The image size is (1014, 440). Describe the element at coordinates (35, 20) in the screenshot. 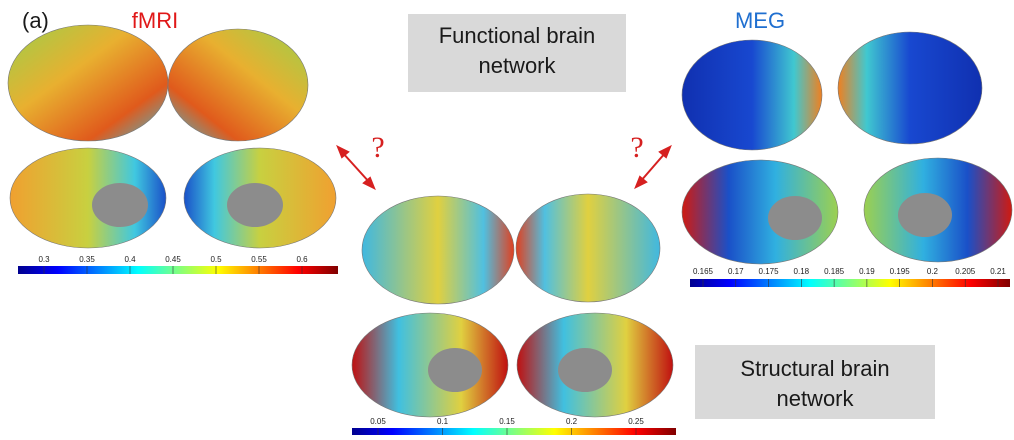

I see `panel-label: (a)` at that location.